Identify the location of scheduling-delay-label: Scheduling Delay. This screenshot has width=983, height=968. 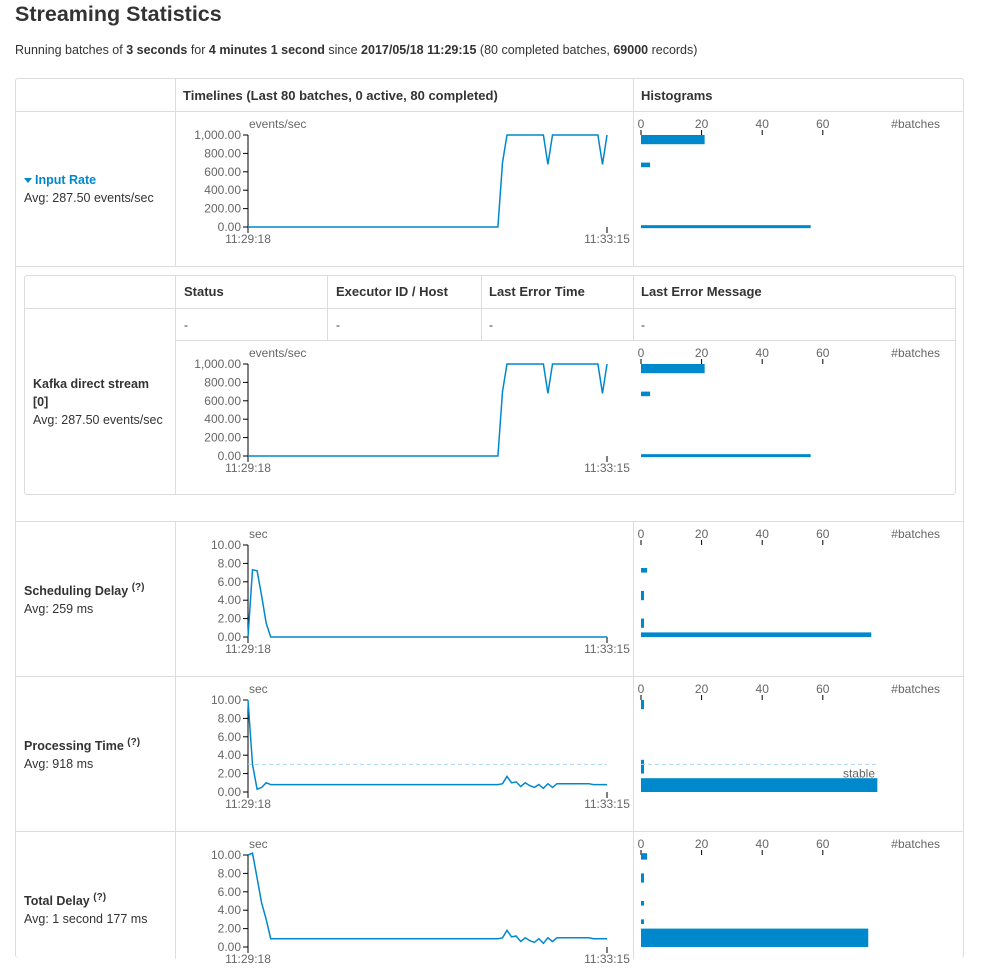
(76, 591).